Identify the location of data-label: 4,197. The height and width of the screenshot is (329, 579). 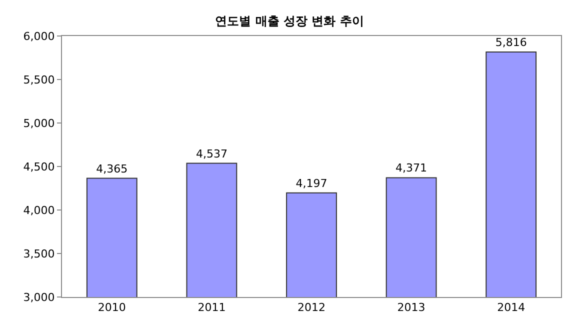
(312, 183).